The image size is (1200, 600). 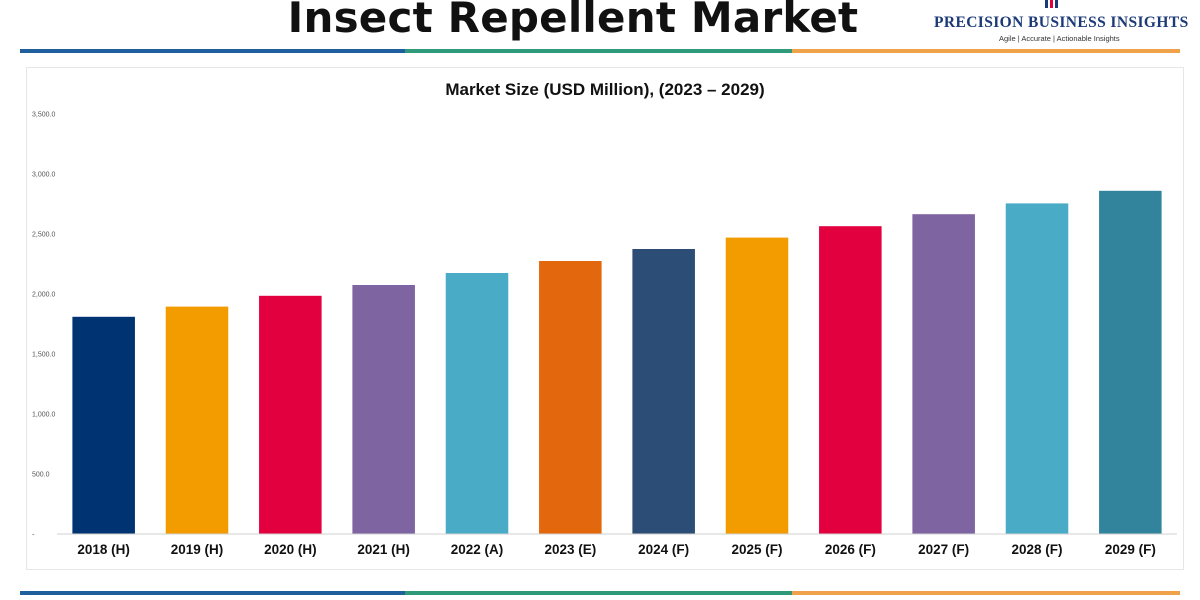 I want to click on x-tick-label: 2018 (H), so click(x=103, y=549).